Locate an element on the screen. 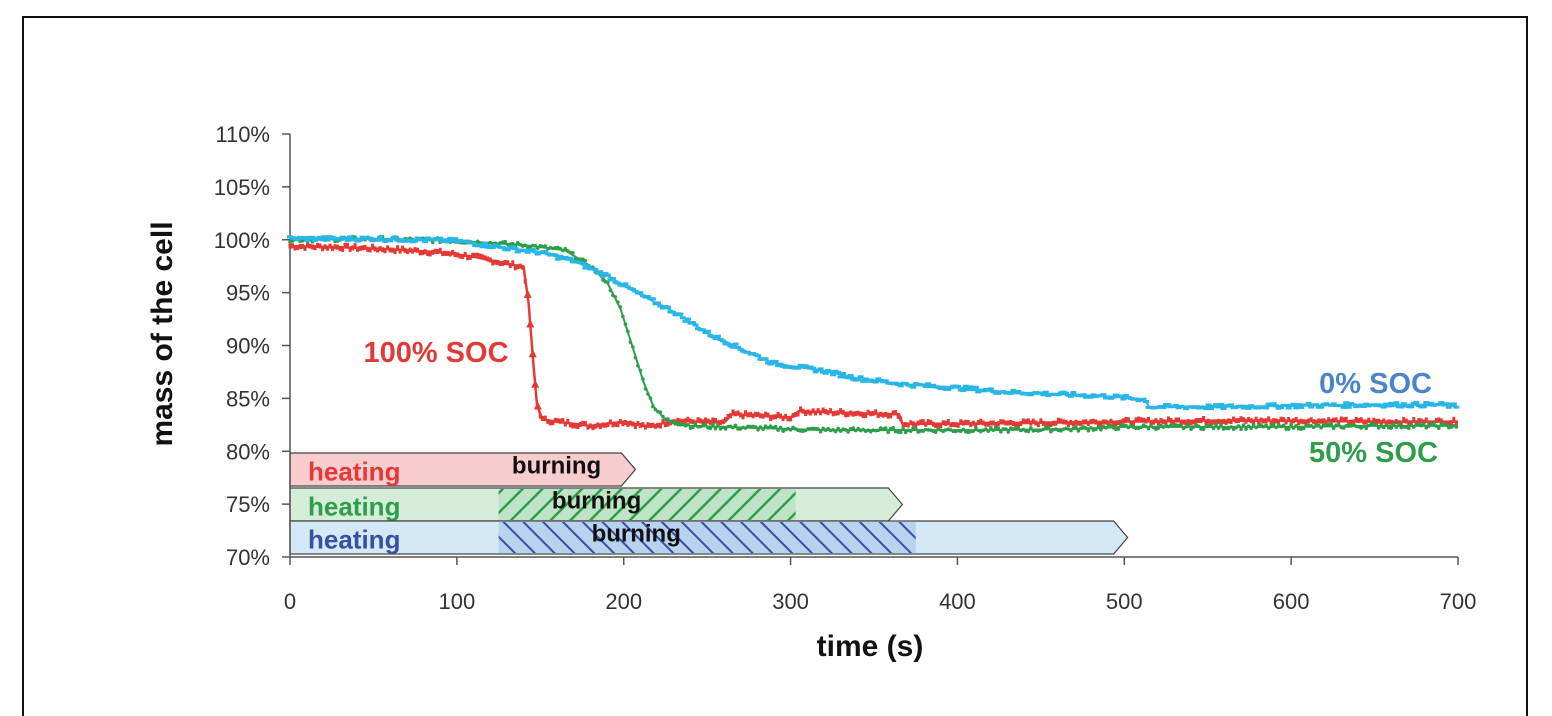  x-tick-label: 0 is located at coordinates (290, 601).